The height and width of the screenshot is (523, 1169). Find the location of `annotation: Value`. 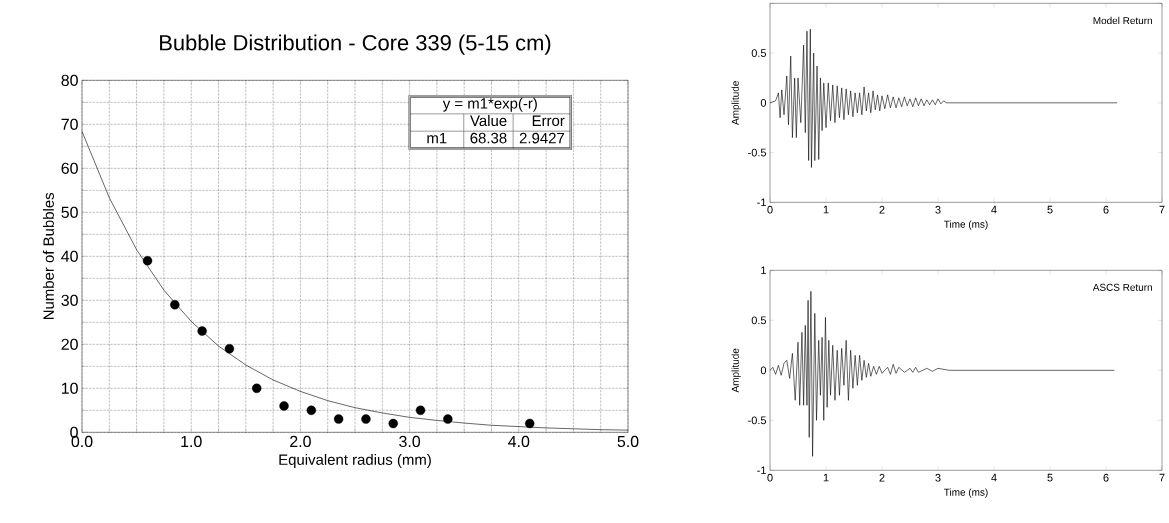

annotation: Value is located at coordinates (488, 120).